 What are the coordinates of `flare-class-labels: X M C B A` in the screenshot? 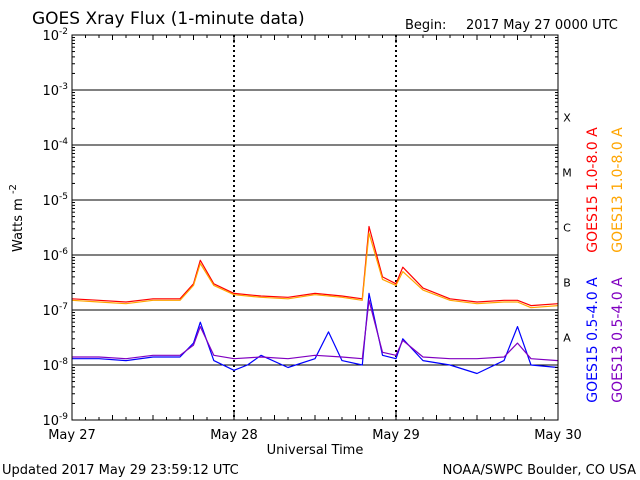 It's located at (567, 228).